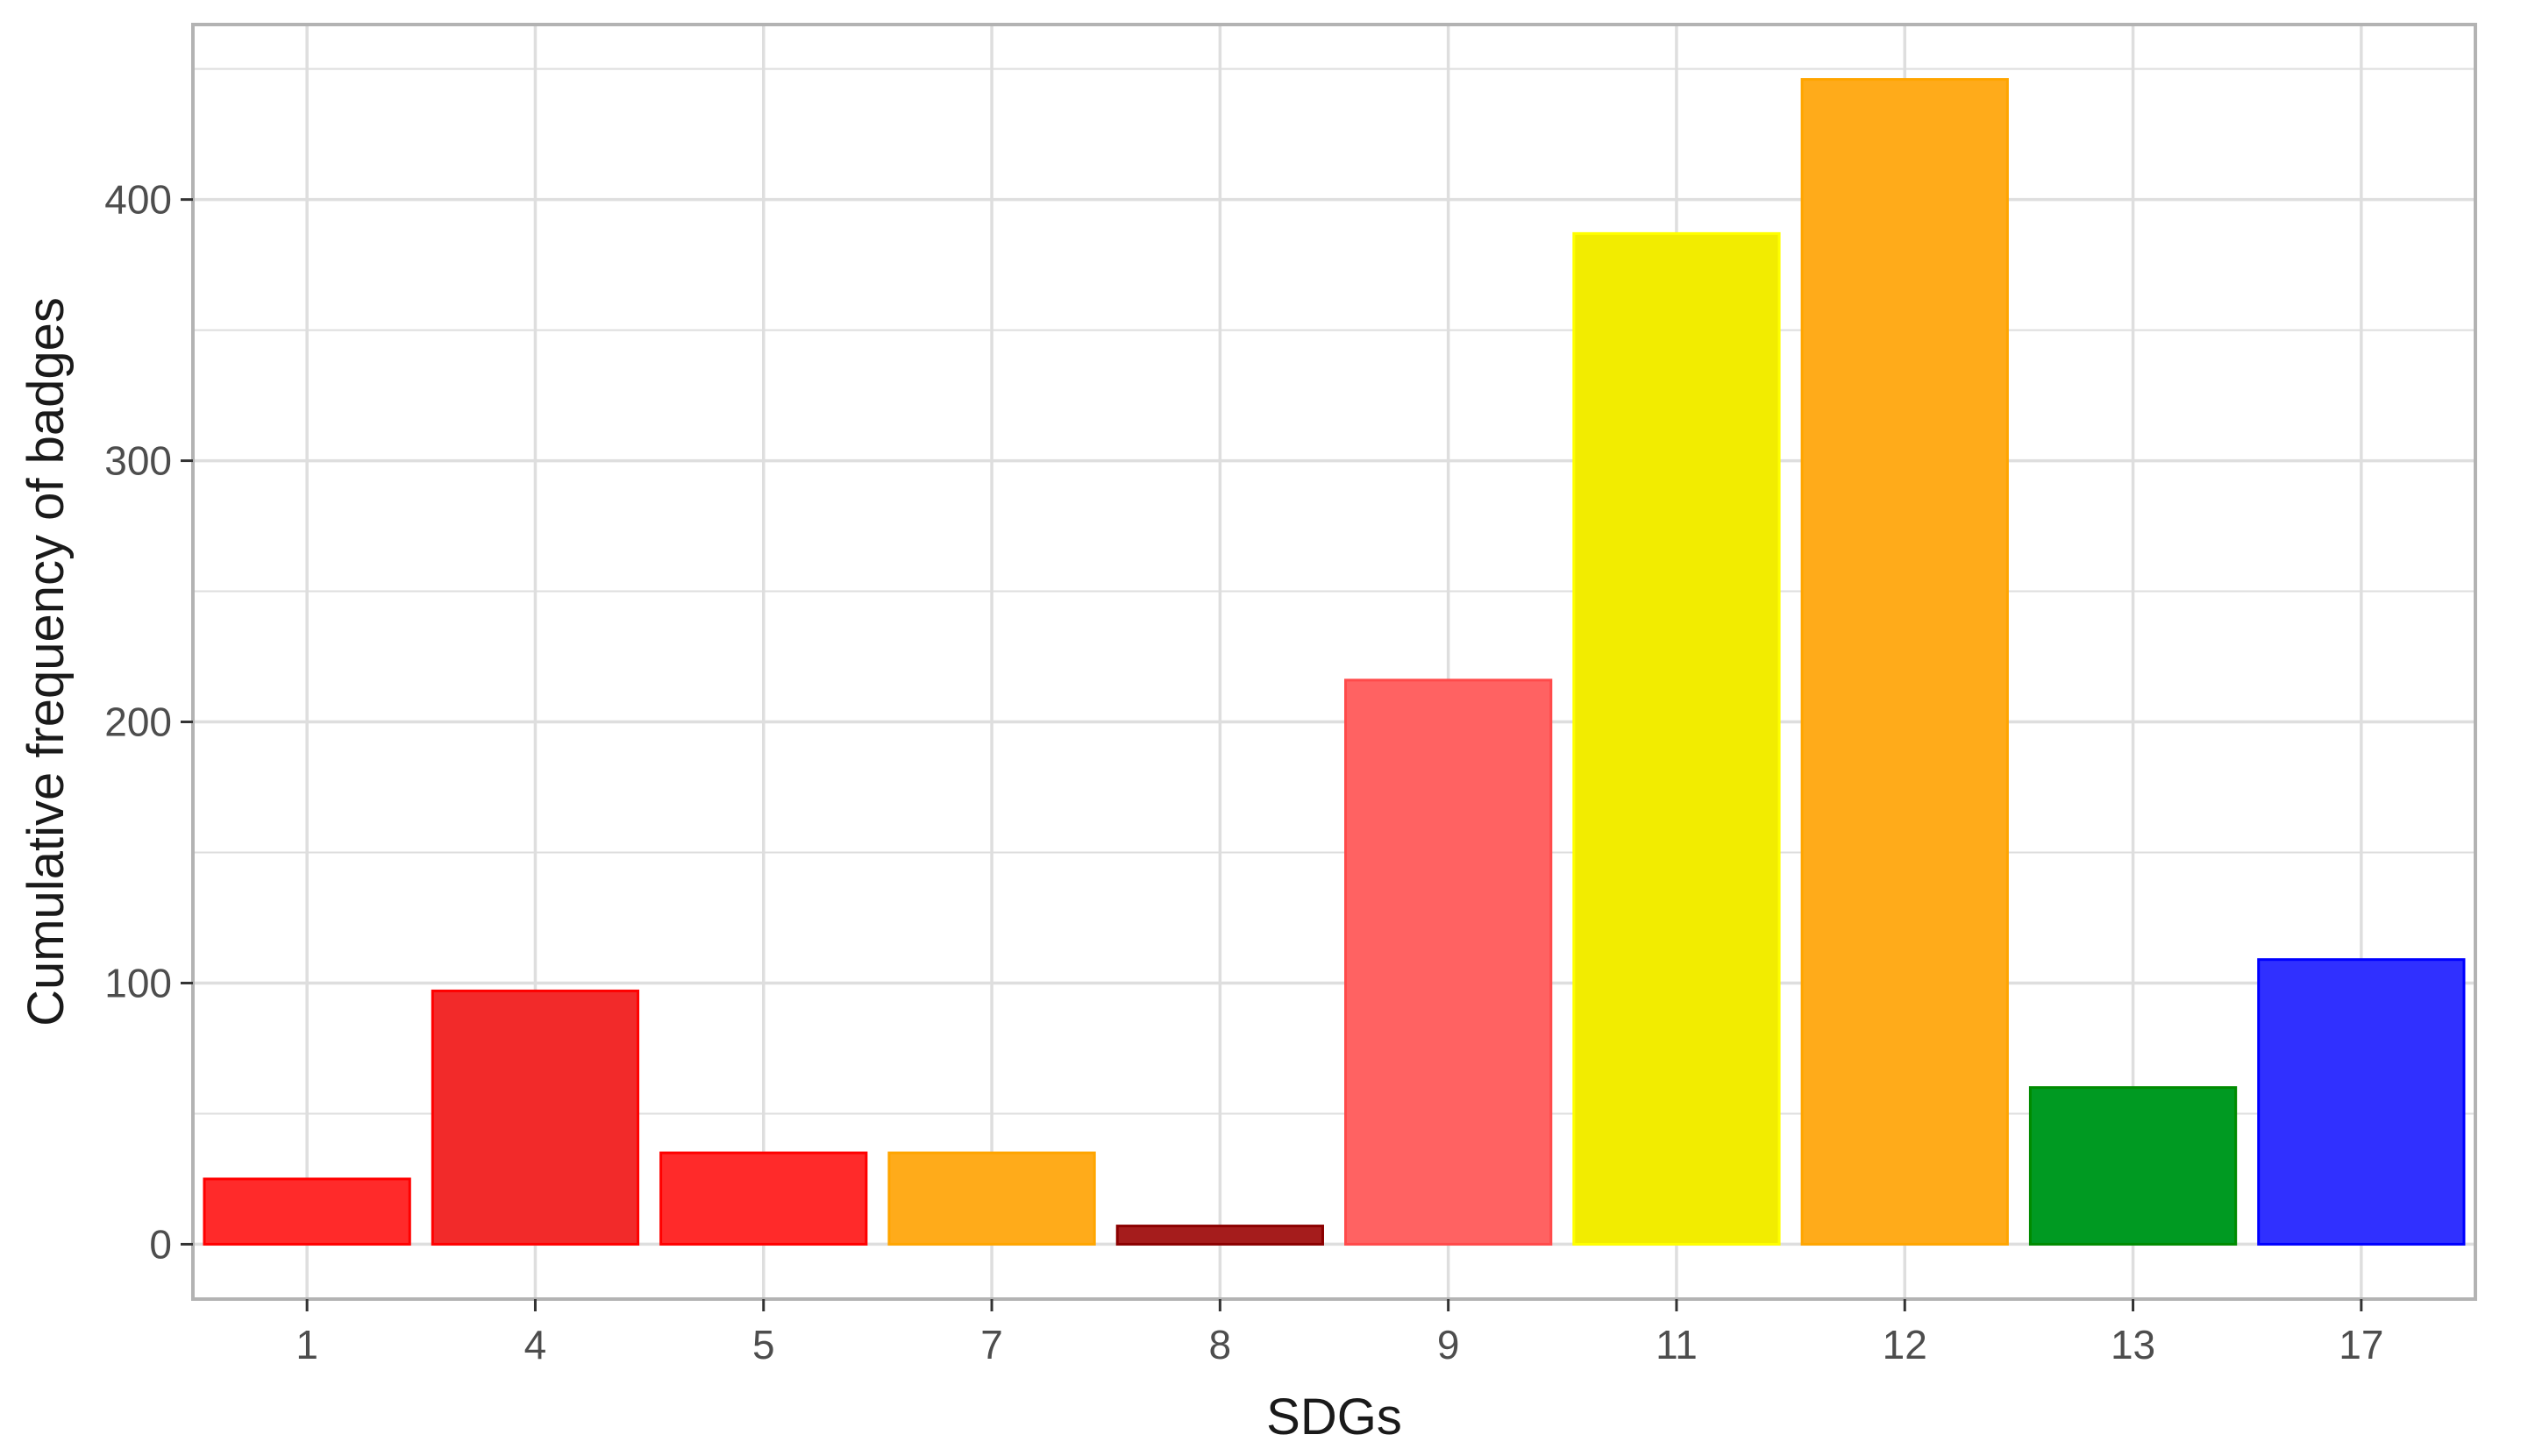  What do you see at coordinates (1220, 1344) in the screenshot?
I see `x-tick-label: 8` at bounding box center [1220, 1344].